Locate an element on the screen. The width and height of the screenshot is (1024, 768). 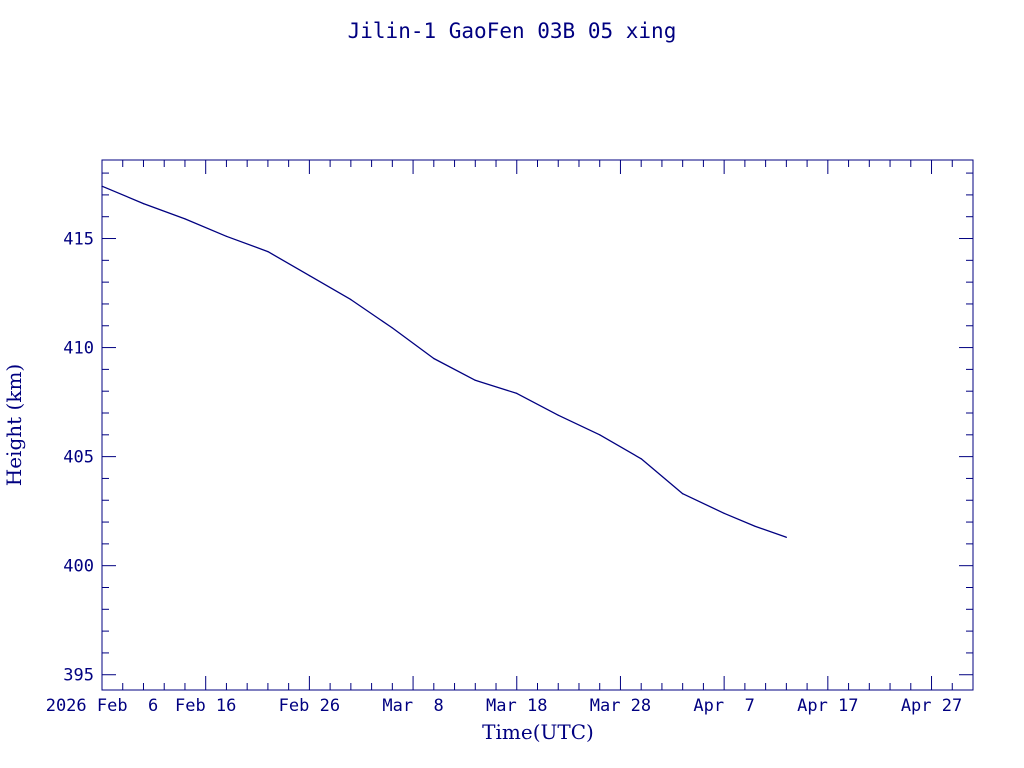
x-tick-label: Mar 28 is located at coordinates (620, 706).